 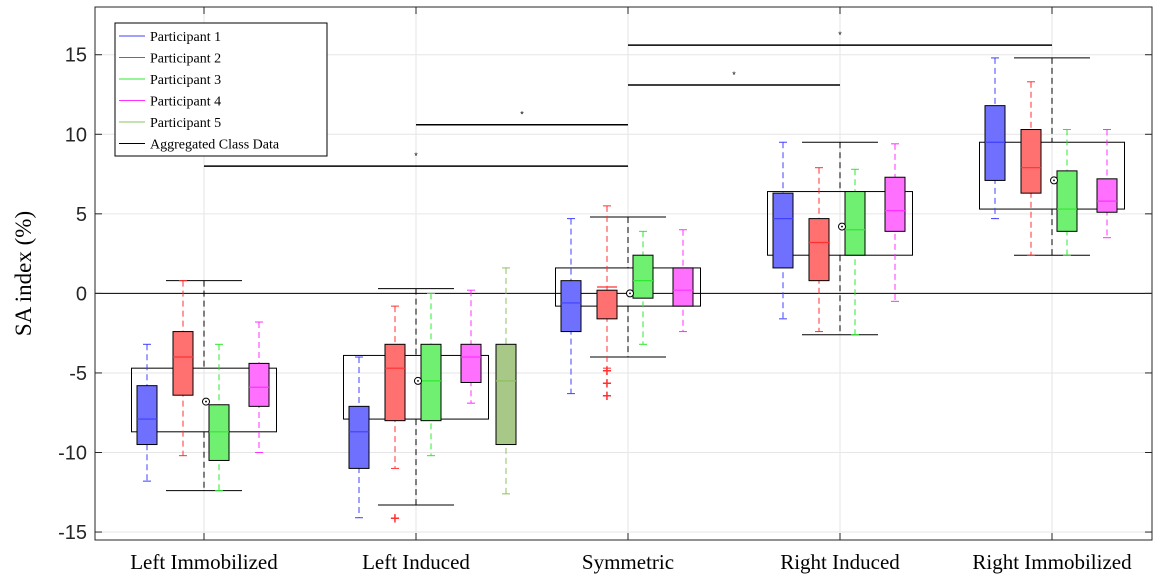 I want to click on y-tick-label: -5, so click(x=78, y=374).